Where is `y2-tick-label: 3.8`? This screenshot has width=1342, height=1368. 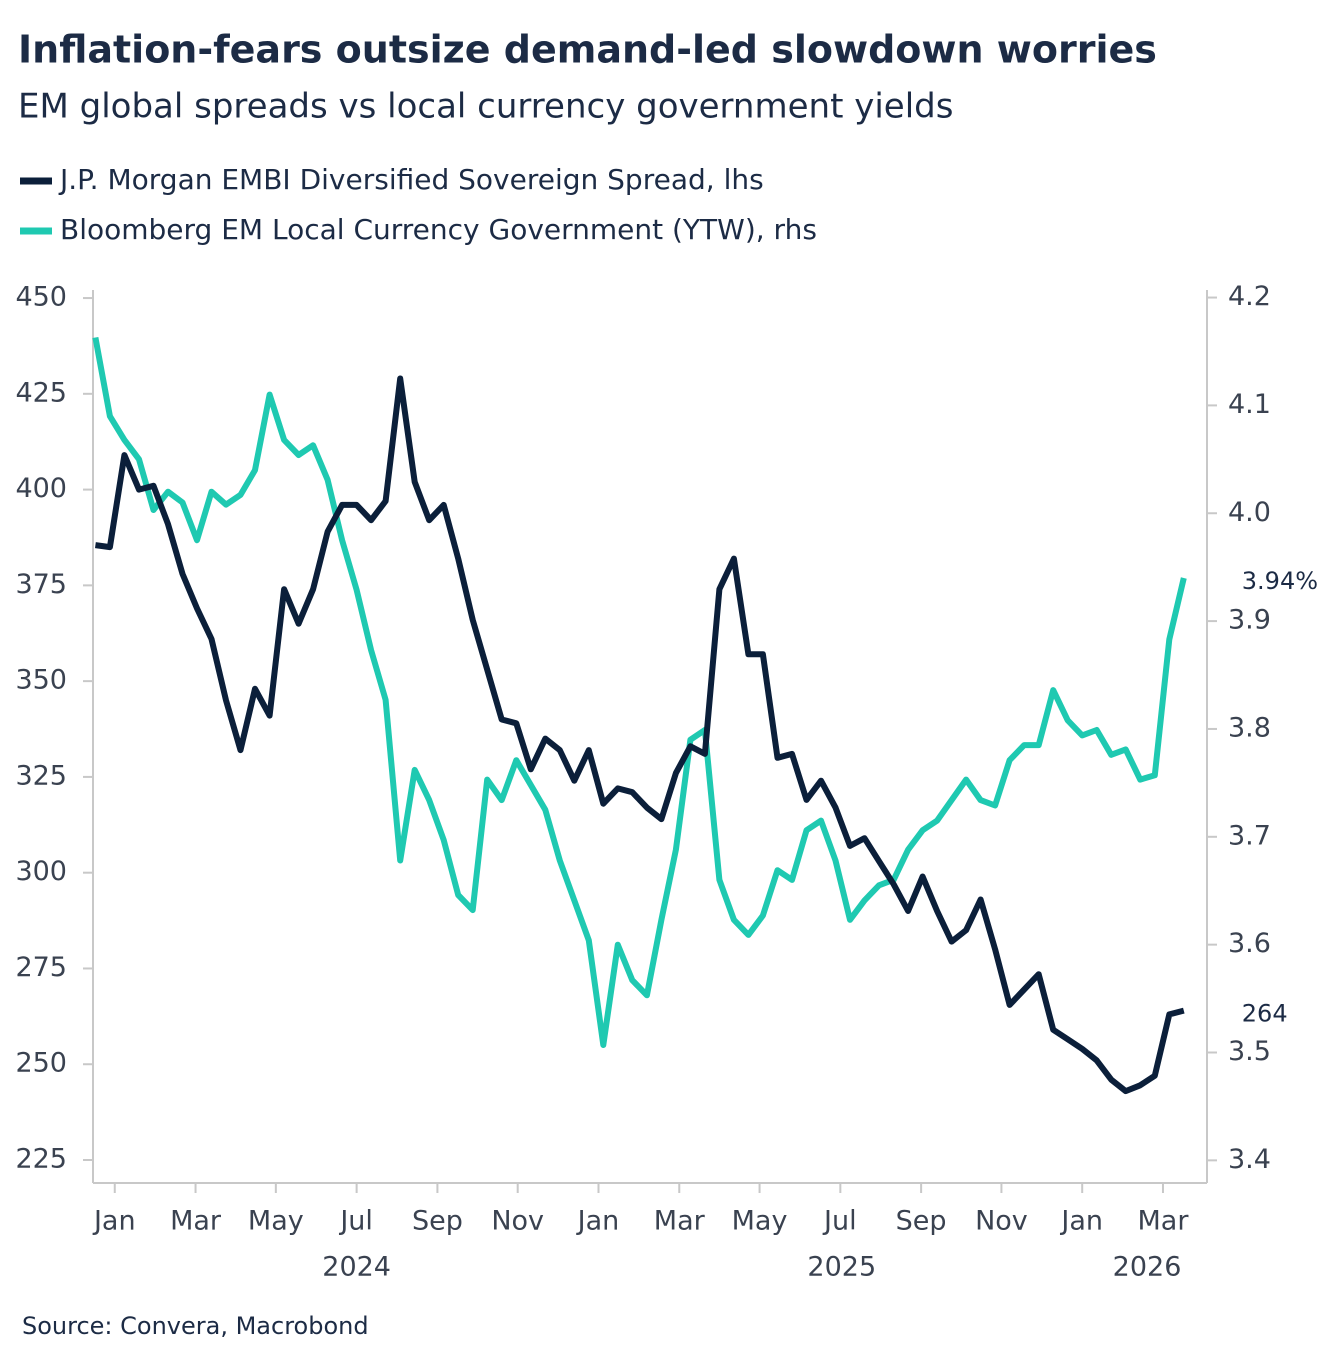 y2-tick-label: 3.8 is located at coordinates (1249, 727).